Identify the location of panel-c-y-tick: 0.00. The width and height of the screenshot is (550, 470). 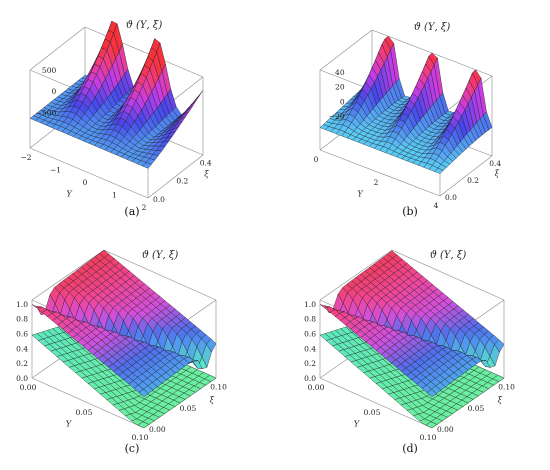
(157, 429).